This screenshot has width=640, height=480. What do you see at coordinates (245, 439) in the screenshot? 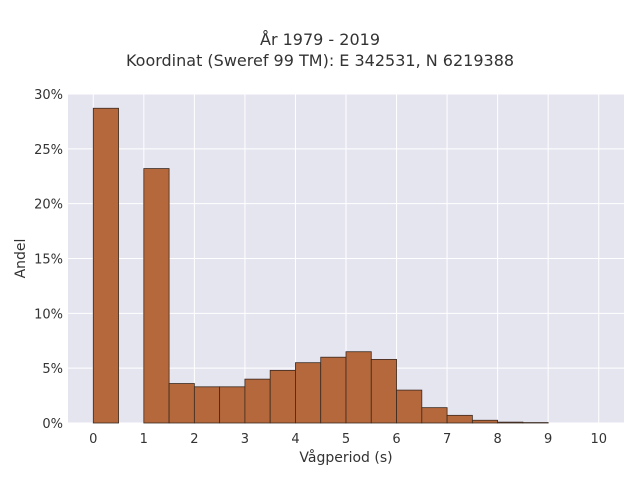
I see `x-tick-label: 3` at bounding box center [245, 439].